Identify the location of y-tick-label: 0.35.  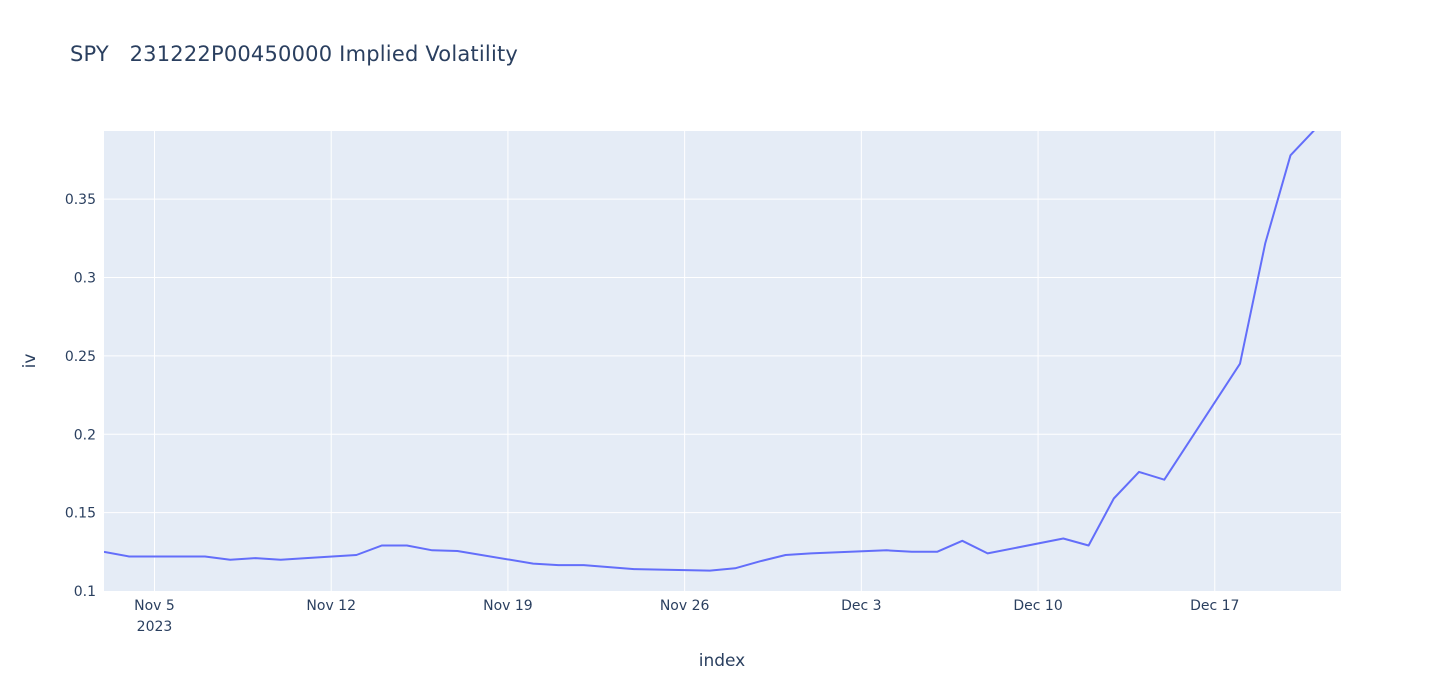
(80, 200).